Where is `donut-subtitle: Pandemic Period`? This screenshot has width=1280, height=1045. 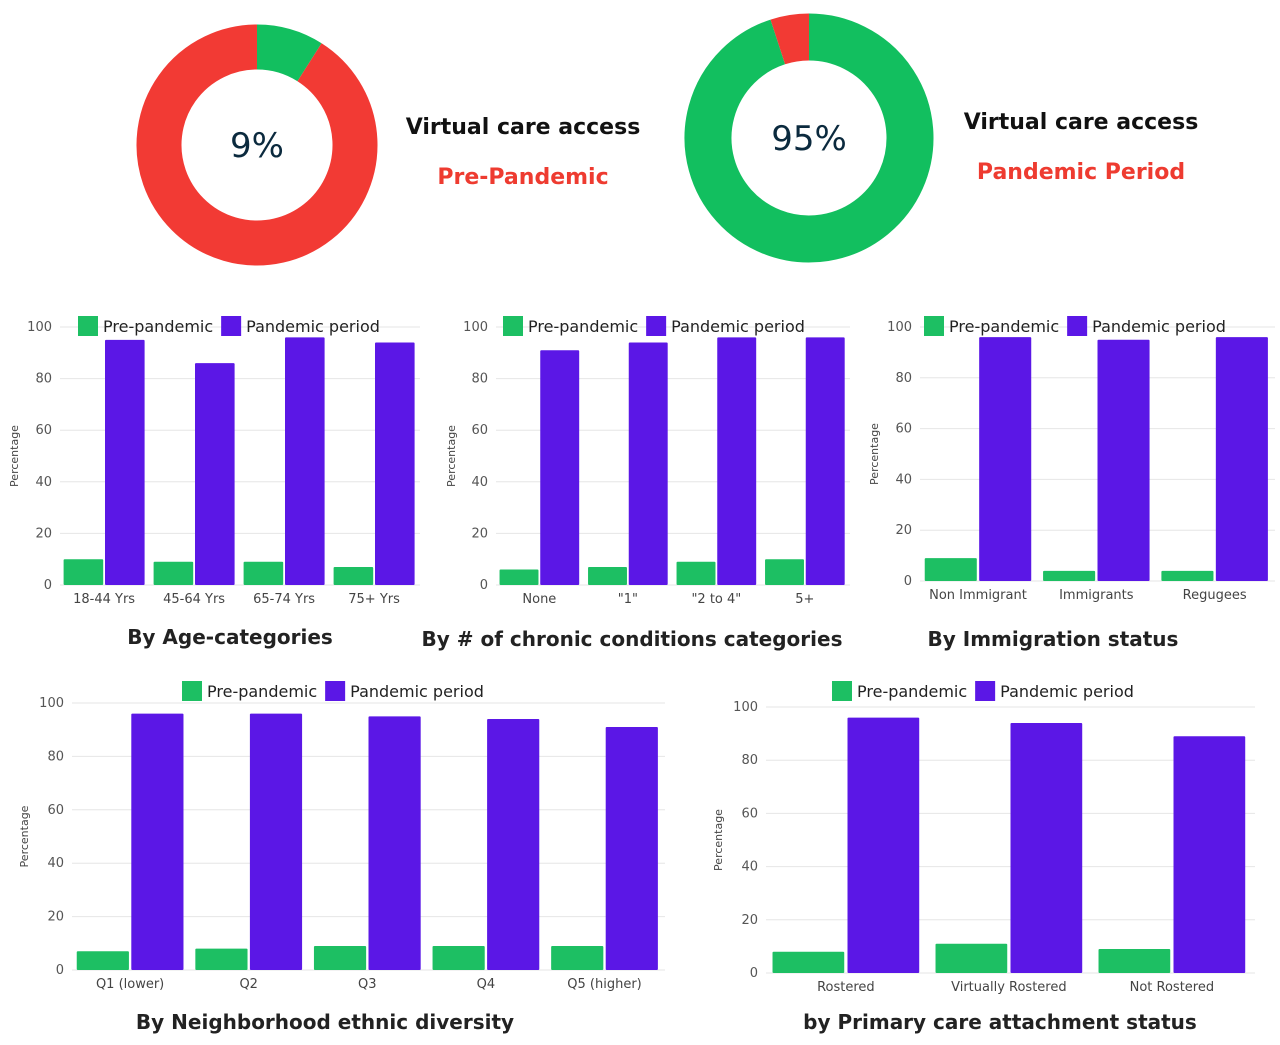
donut-subtitle: Pandemic Period is located at coordinates (1081, 172).